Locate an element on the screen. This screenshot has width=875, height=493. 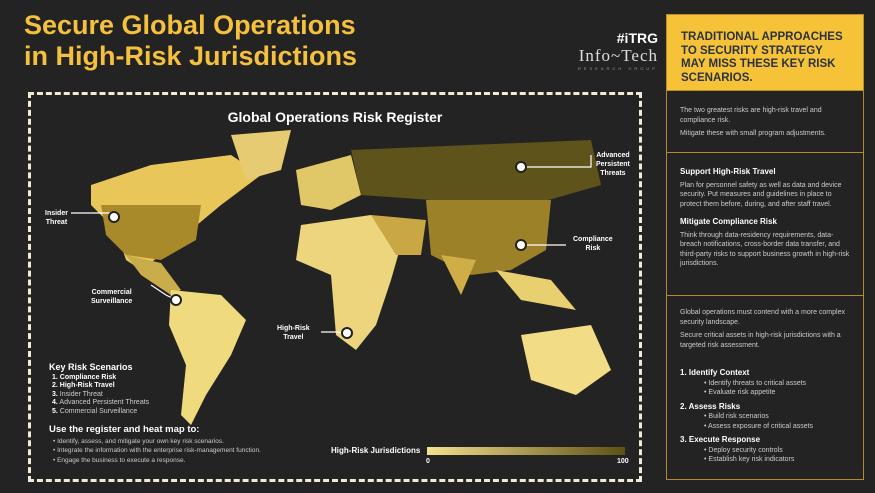
key-title: Key Risk Scenarios is located at coordinates (91, 367).